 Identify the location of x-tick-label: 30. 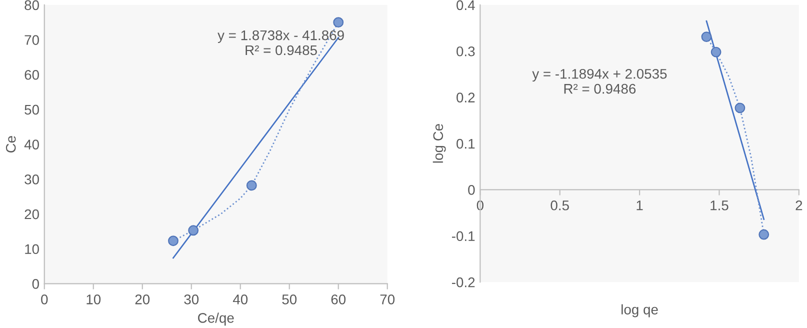
(191, 299).